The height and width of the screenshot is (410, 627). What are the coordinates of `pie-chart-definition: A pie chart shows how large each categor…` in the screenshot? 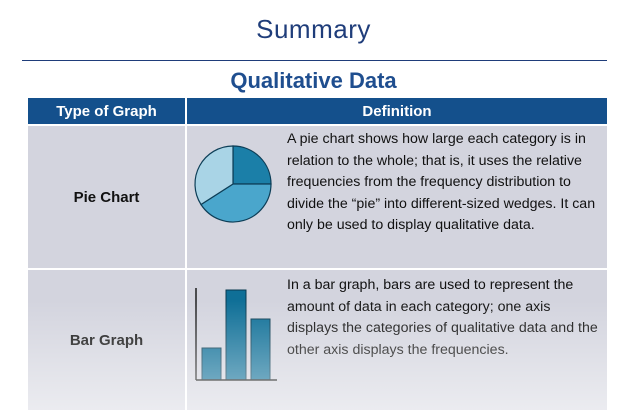 It's located at (441, 182).